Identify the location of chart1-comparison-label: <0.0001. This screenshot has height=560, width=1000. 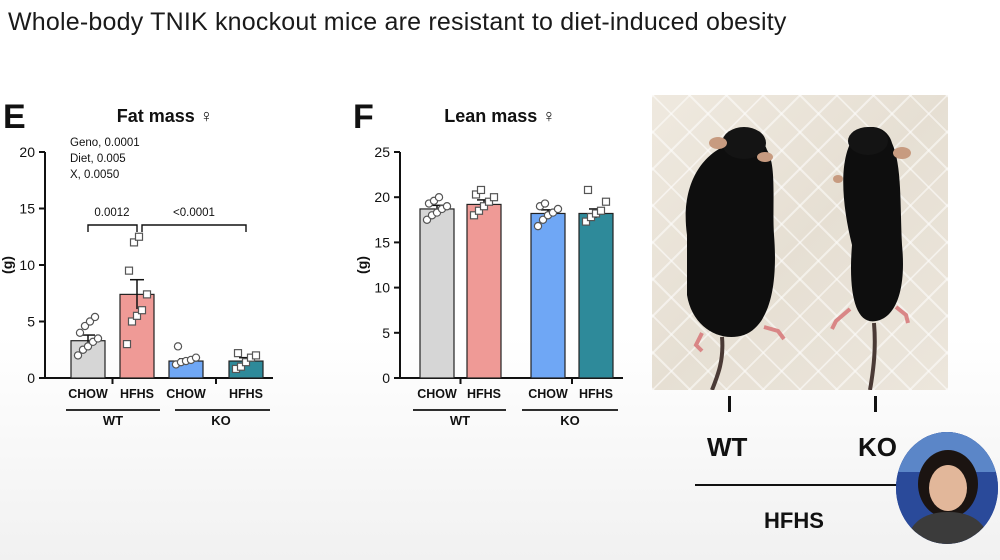
(194, 213).